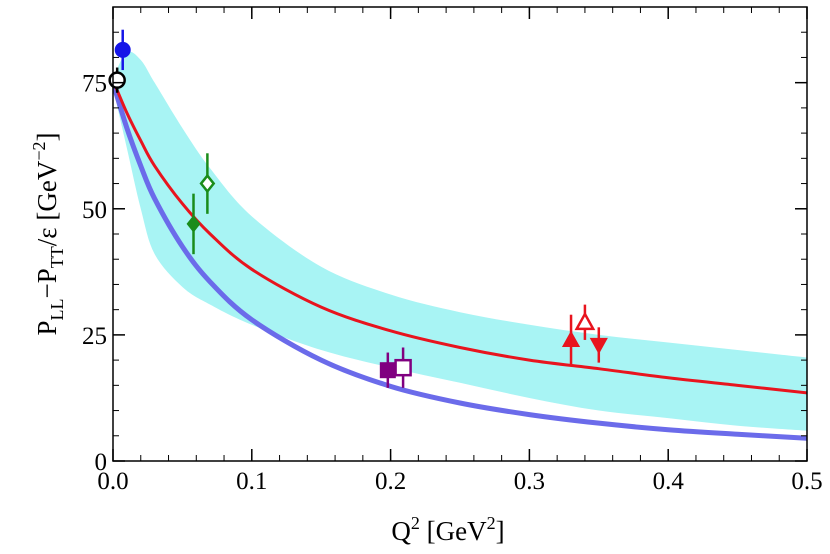 This screenshot has width=830, height=554. I want to click on y-axis-title-unit-sup: −2, so click(39, 151).